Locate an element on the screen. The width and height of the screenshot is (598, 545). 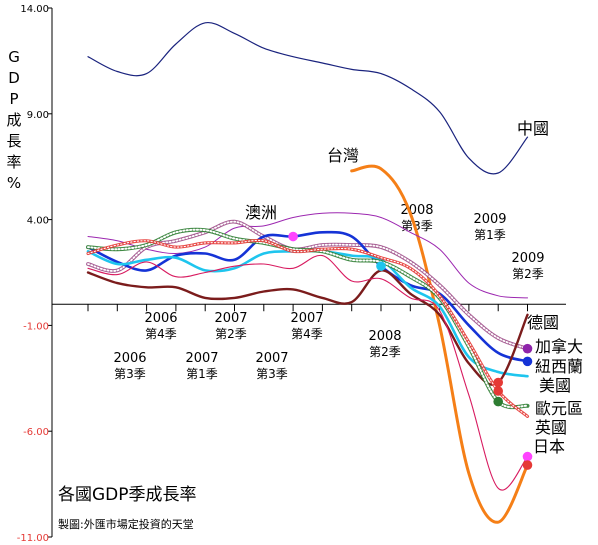
series-label-4: 加拿大 is located at coordinates (559, 346).